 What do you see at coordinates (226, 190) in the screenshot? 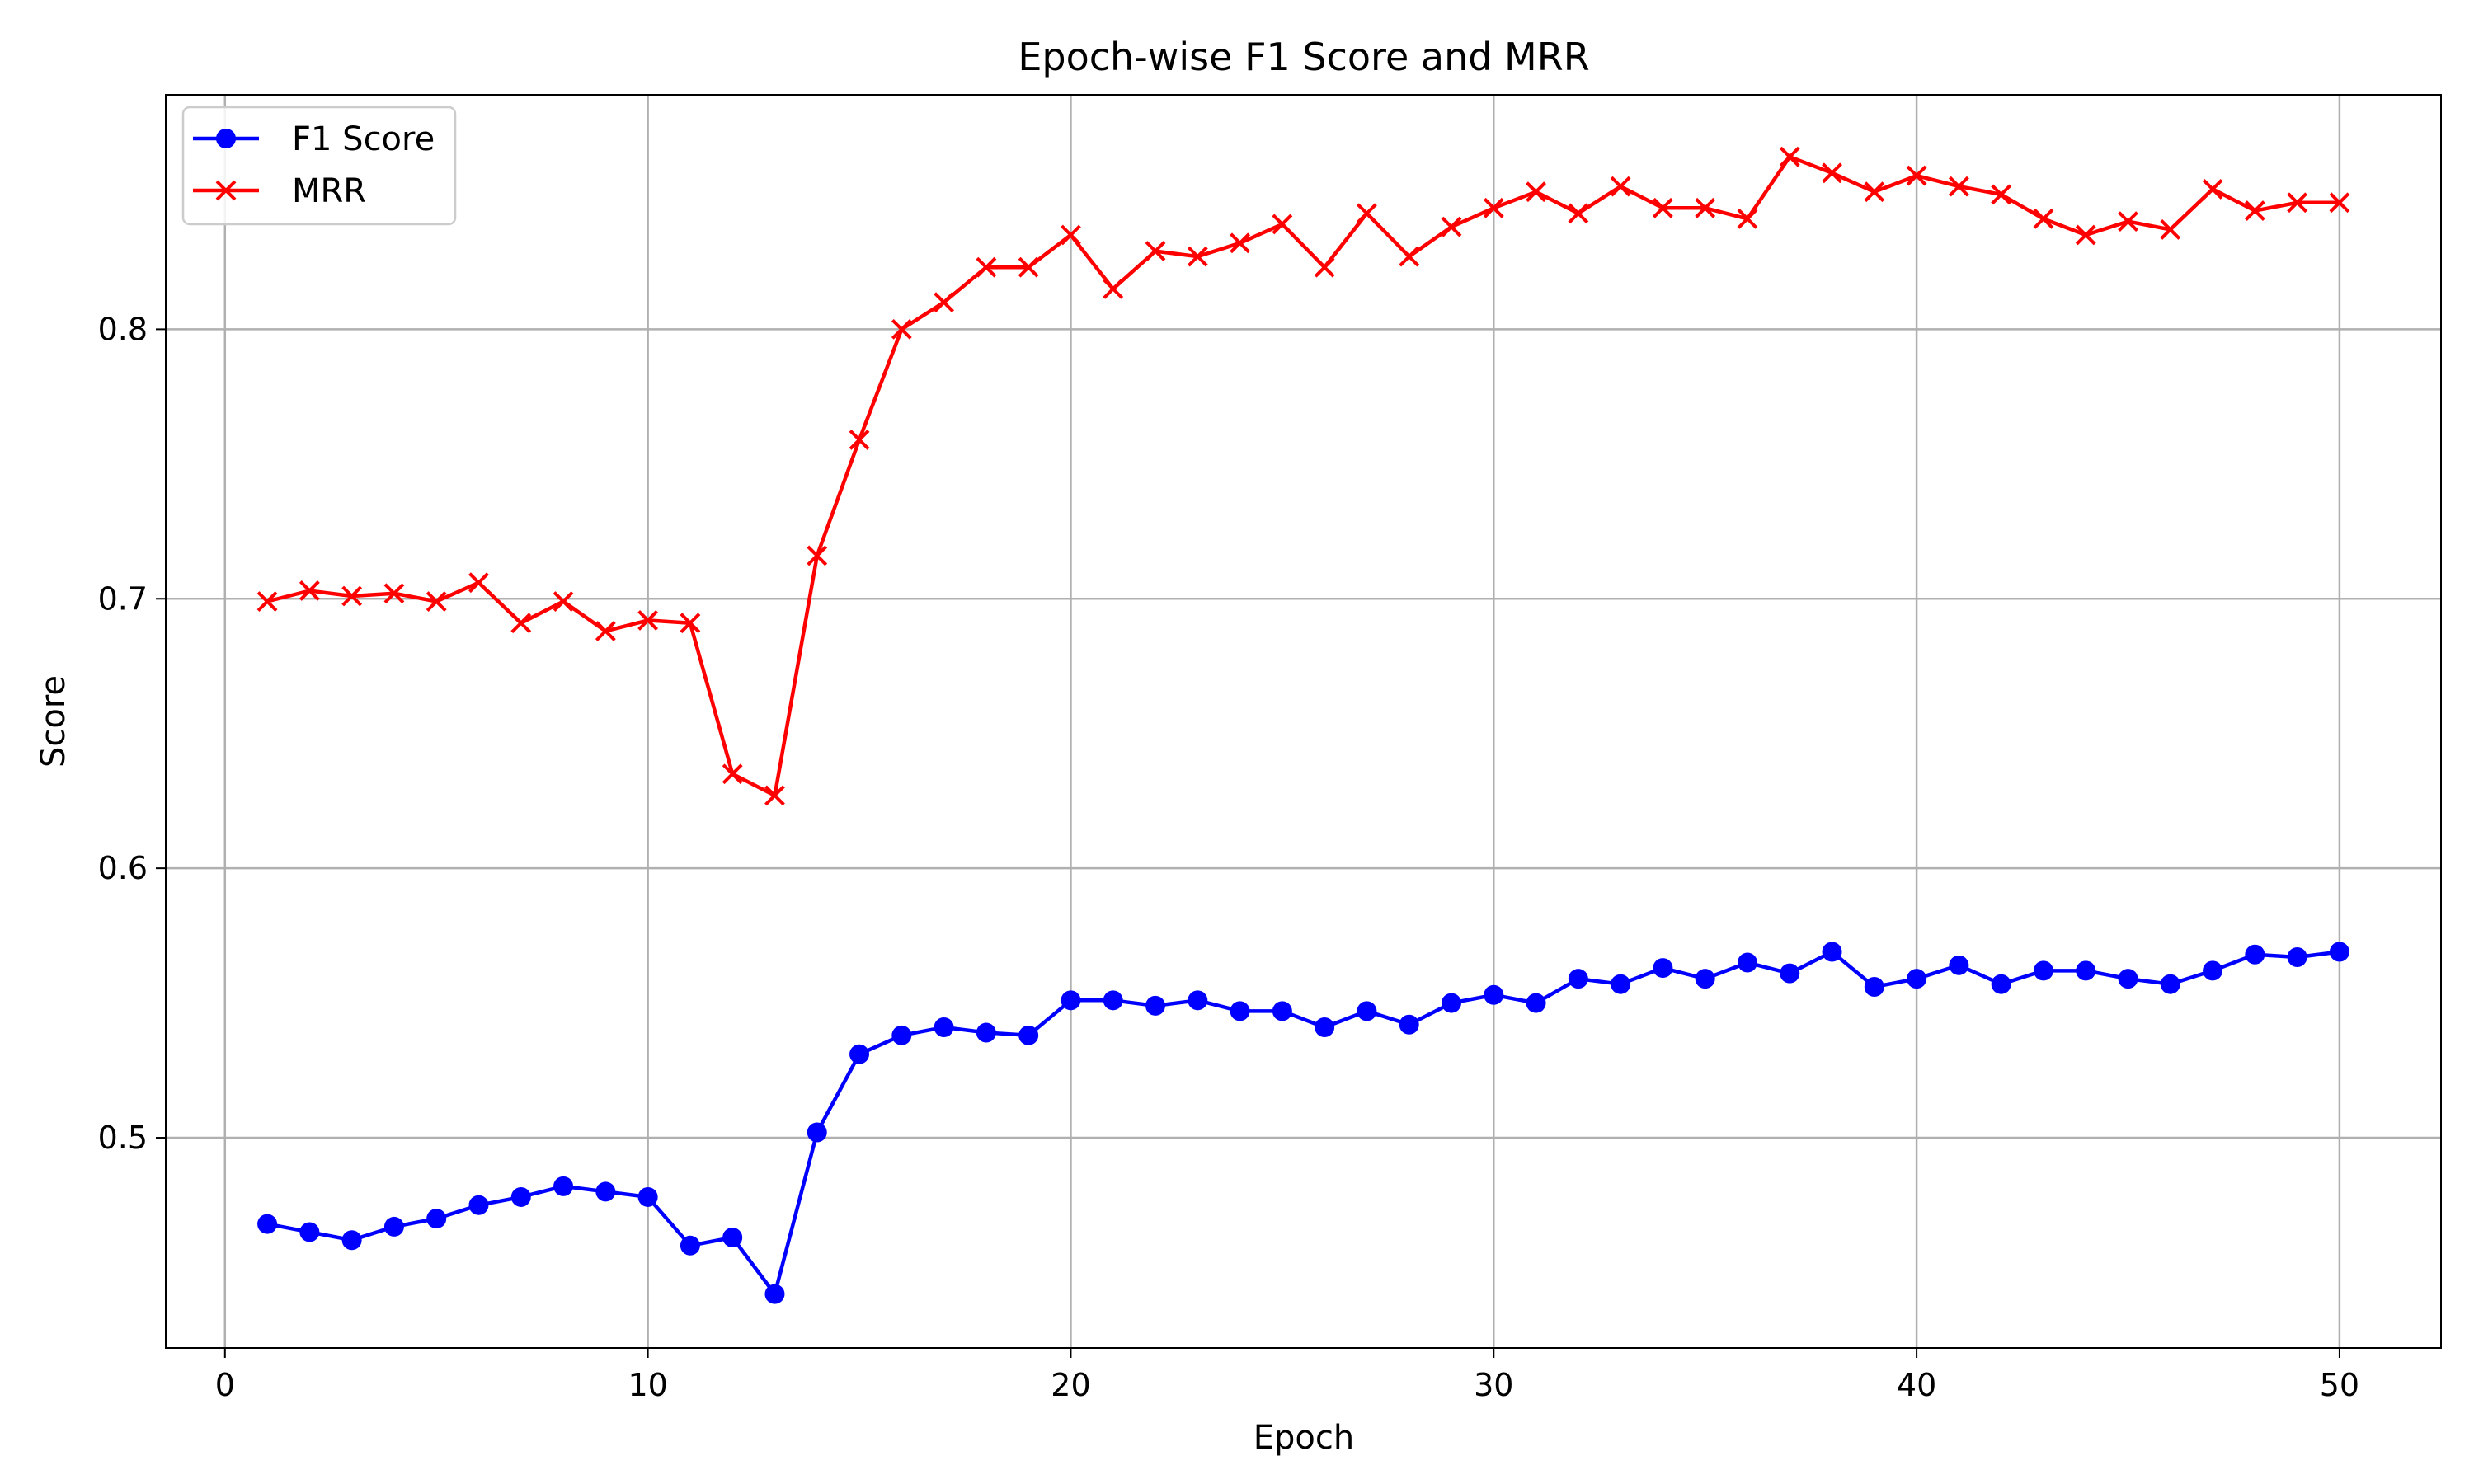
I see `legend-marker-mrr` at bounding box center [226, 190].